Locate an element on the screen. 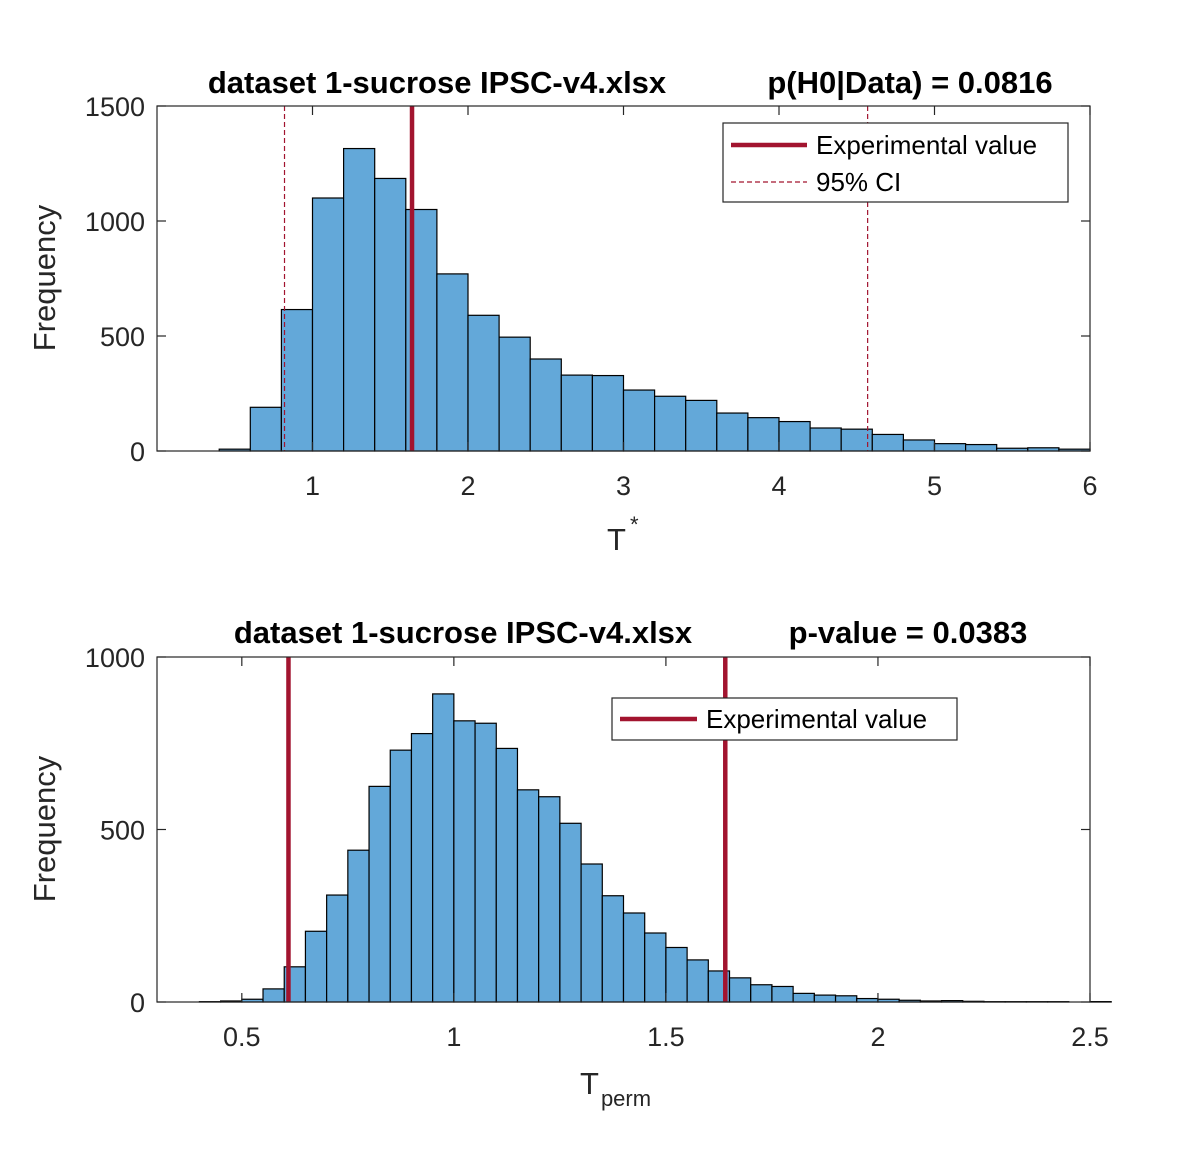 This screenshot has height=1161, width=1204. panel1-xlabel-sup: * is located at coordinates (634, 524).